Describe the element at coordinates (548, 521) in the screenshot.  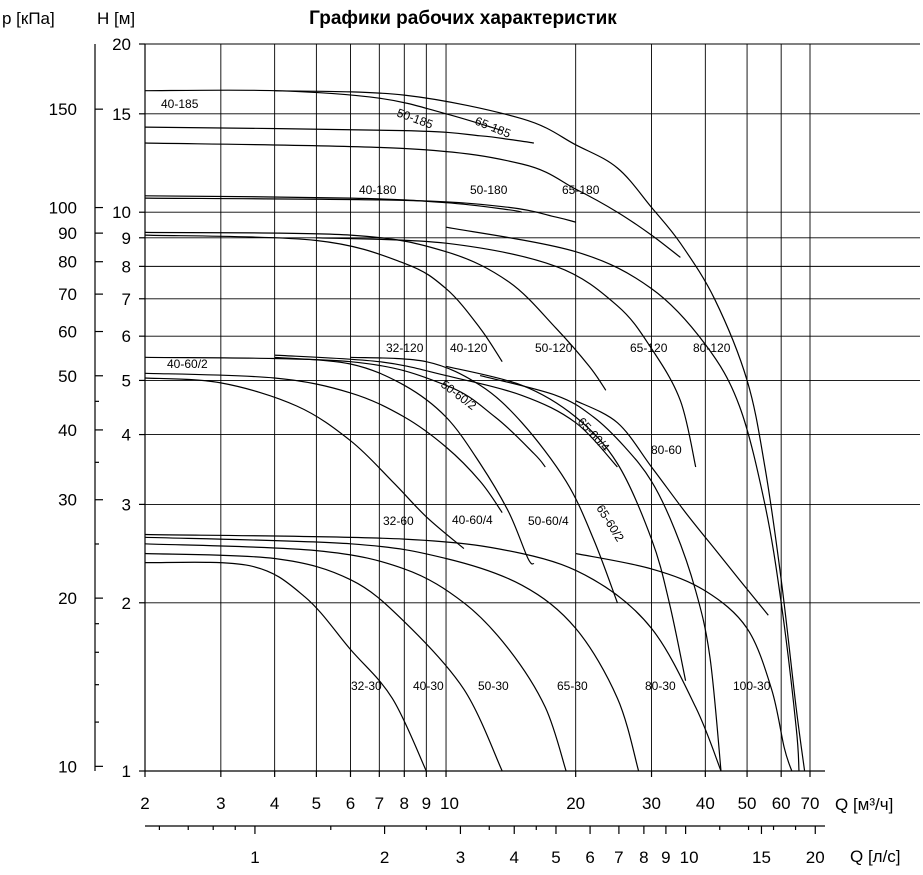
I see `curve-label: 50-60/4` at that location.